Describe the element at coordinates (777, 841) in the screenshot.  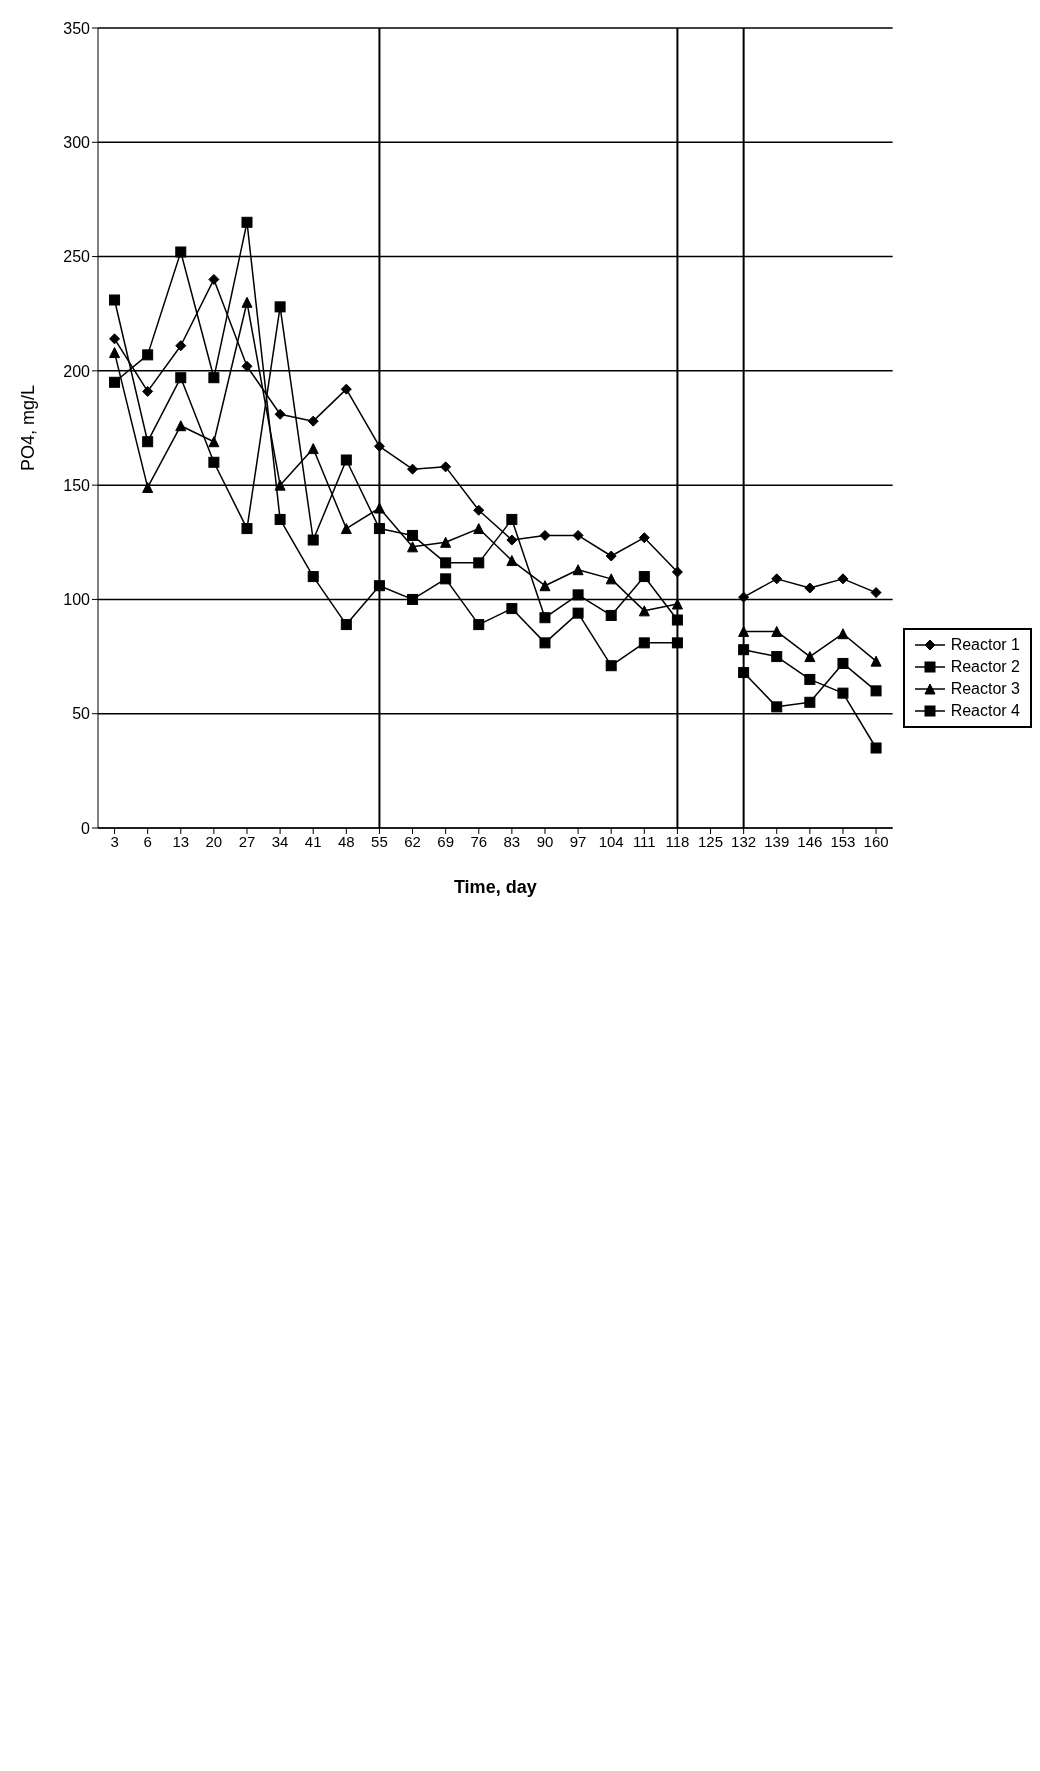
I see `x-tick-label: 139` at that location.